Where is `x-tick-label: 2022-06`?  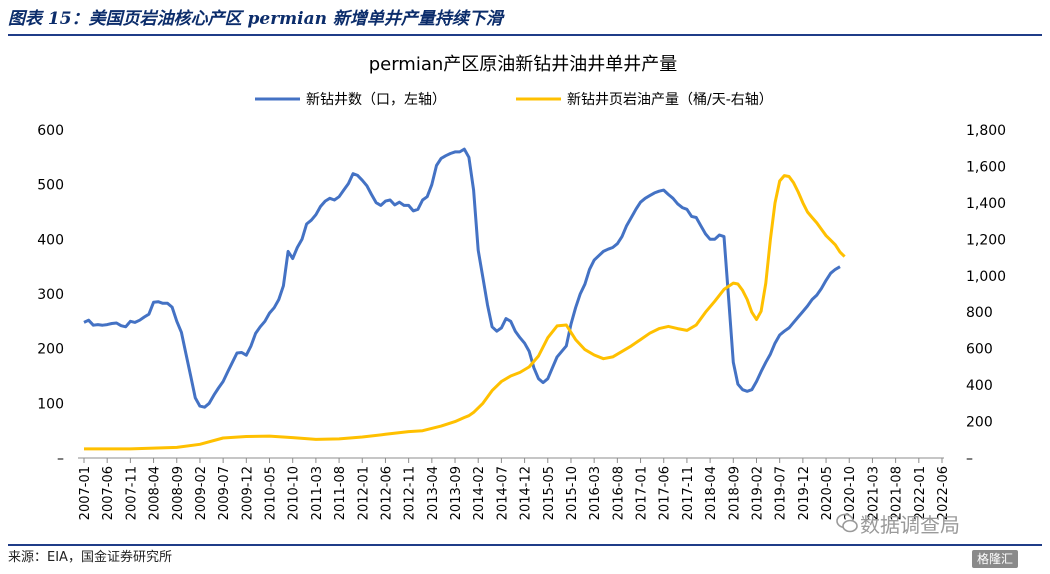
x-tick-label: 2022-06 is located at coordinates (943, 493).